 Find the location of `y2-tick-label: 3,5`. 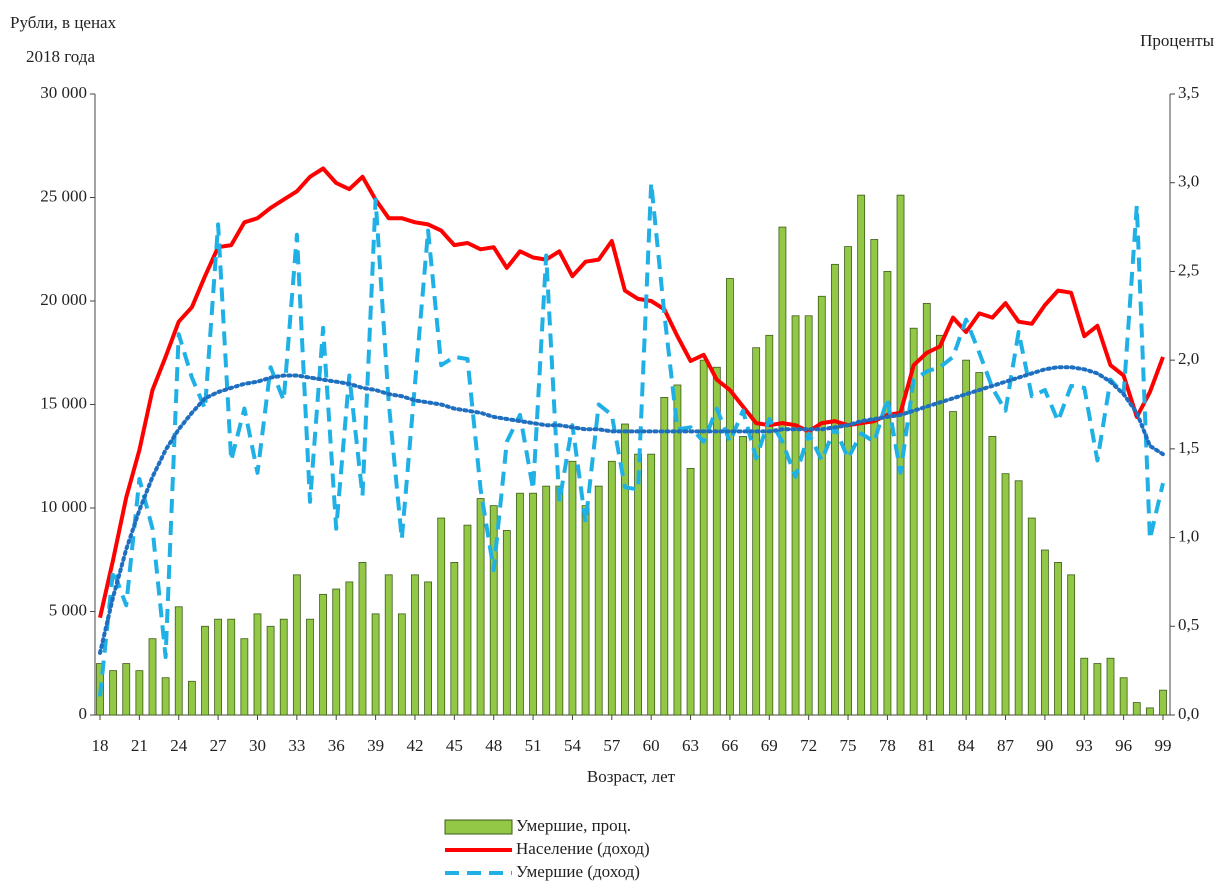

y2-tick-label: 3,5 is located at coordinates (1188, 92).